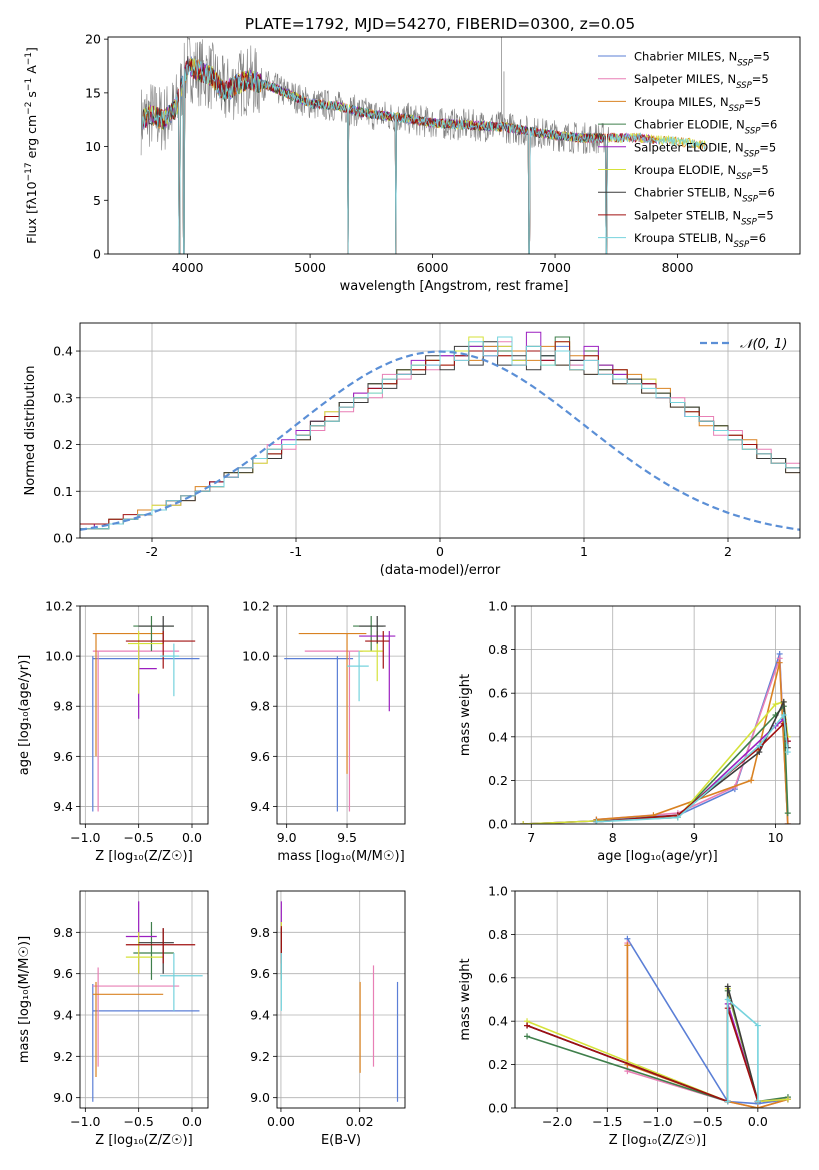 The height and width of the screenshot is (1170, 819). Describe the element at coordinates (498, 977) in the screenshot. I see `y-tick-label: 0.6` at that location.